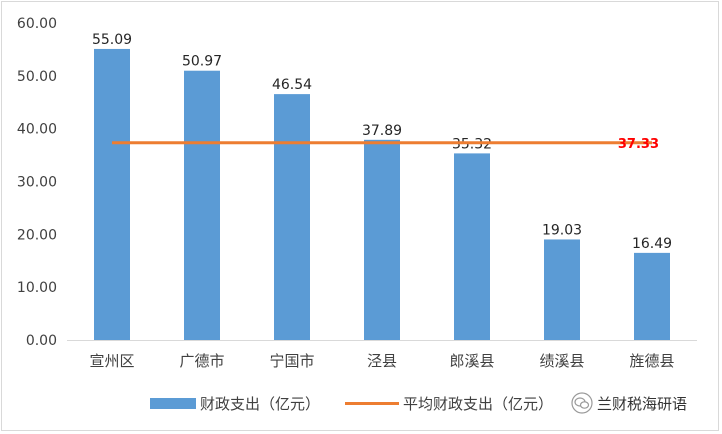 The width and height of the screenshot is (722, 434). What do you see at coordinates (472, 144) in the screenshot?
I see `bar-data-label: 35.32` at bounding box center [472, 144].